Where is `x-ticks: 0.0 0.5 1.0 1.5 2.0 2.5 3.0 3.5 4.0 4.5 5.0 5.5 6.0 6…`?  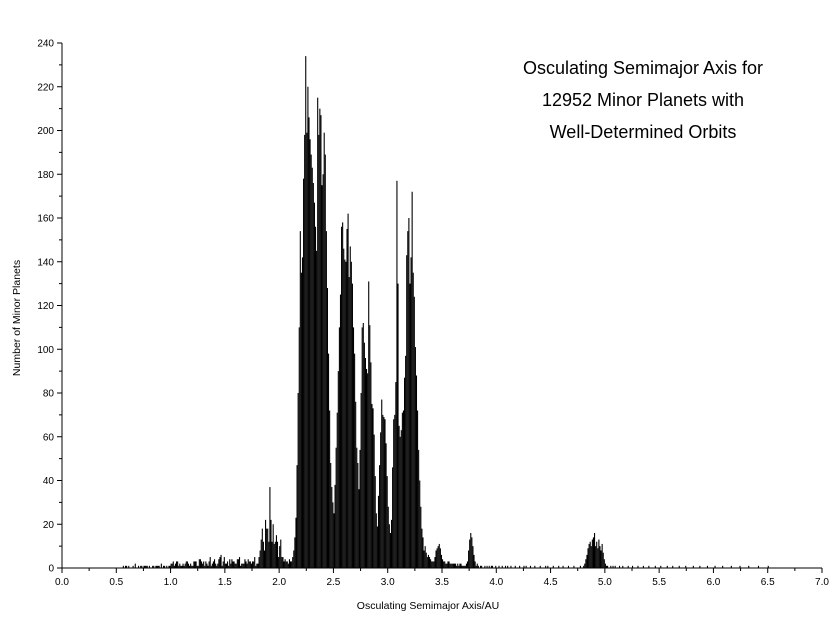 x-ticks: 0.0 0.5 1.0 1.5 2.0 2.5 3.0 3.5 4.0 4.5 5.0 5.5 6.0 6… is located at coordinates (442, 578).